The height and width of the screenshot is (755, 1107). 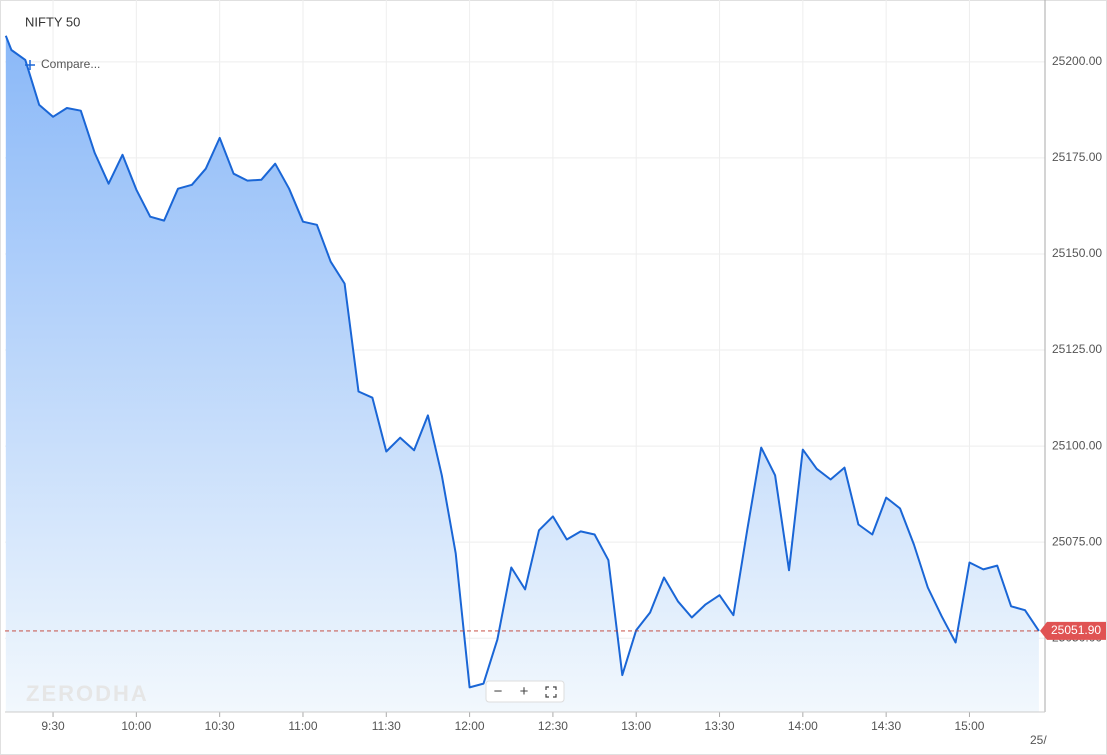 I want to click on zoom-controls, so click(x=525, y=691).